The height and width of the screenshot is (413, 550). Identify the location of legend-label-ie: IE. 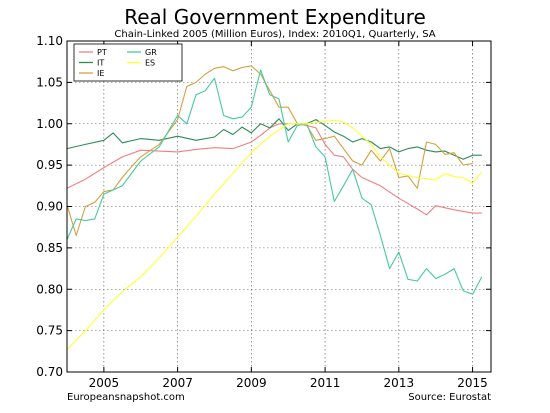
(100, 73).